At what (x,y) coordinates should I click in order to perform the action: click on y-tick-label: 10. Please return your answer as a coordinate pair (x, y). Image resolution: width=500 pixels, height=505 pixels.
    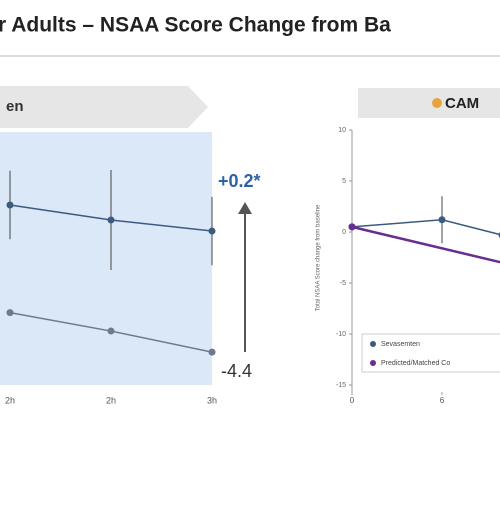
    Looking at the image, I should click on (342, 130).